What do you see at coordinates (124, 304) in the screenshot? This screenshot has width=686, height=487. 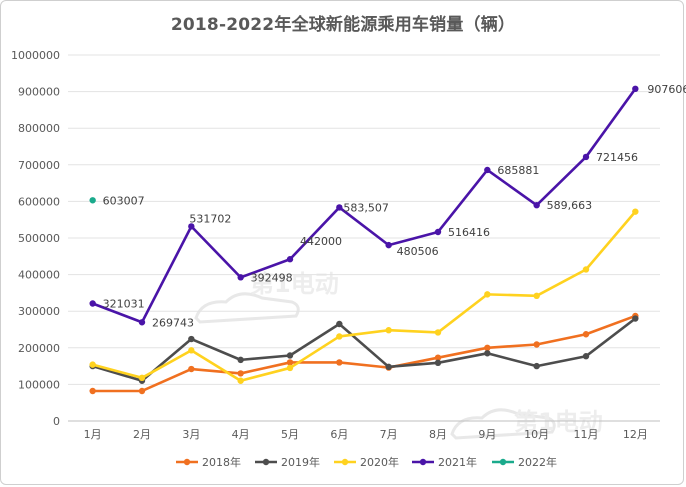 I see `data-label: 321031` at bounding box center [124, 304].